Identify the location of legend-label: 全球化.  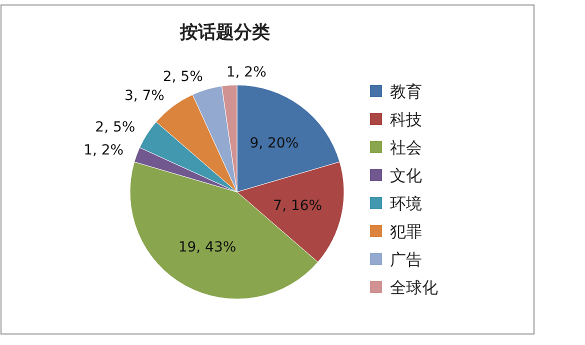
(414, 287).